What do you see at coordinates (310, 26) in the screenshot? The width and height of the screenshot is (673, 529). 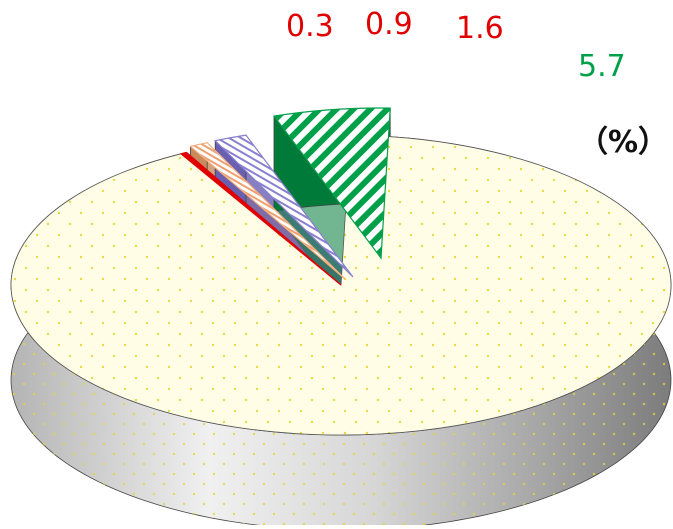 I see `slice-value-label: 0.3` at bounding box center [310, 26].